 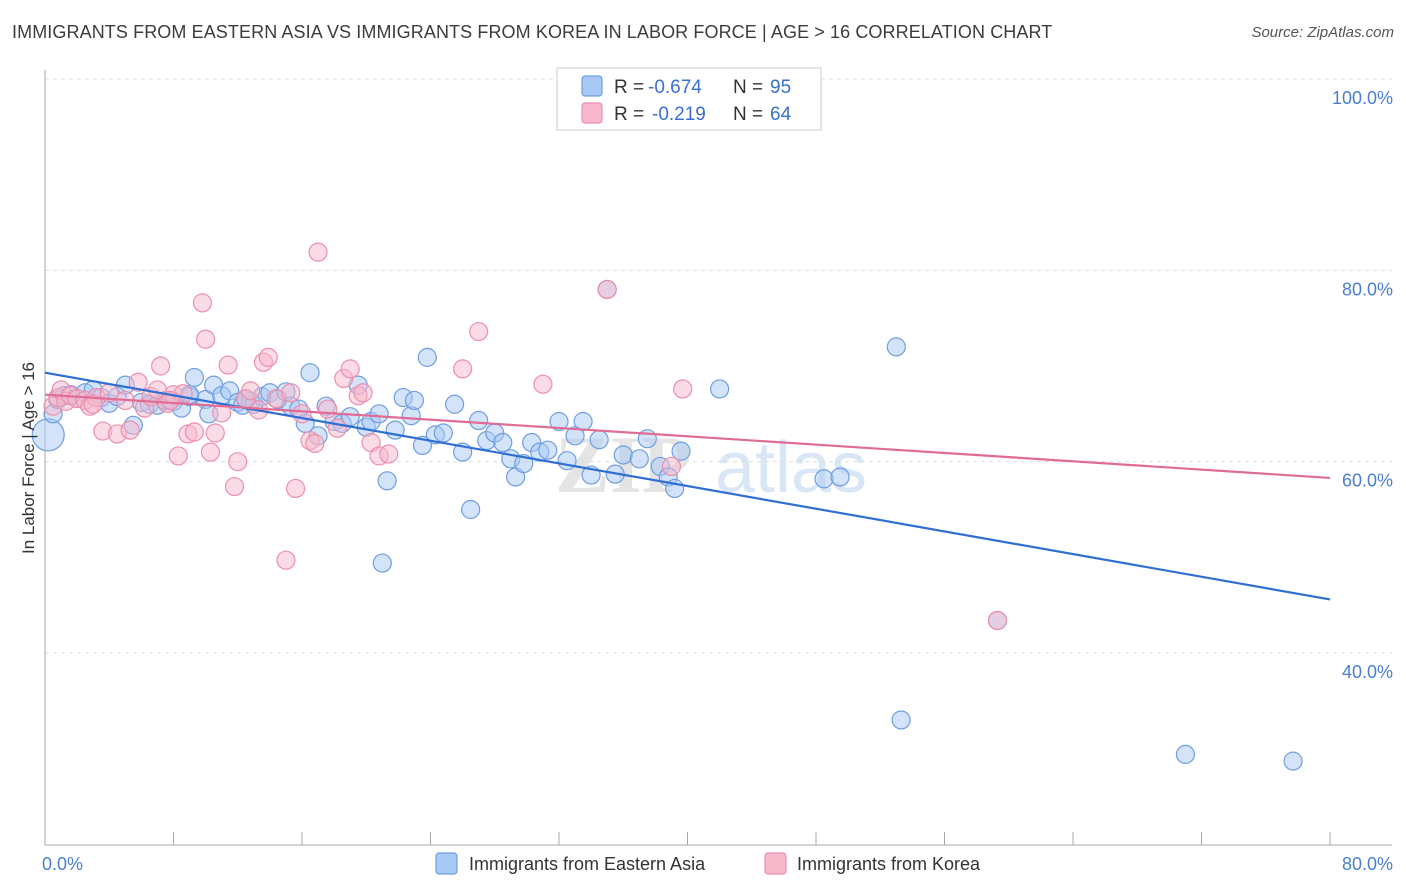 What do you see at coordinates (1362, 385) in the screenshot?
I see `y-tick-labels: 100.0% 80.0% 60.0% 40.0%` at bounding box center [1362, 385].